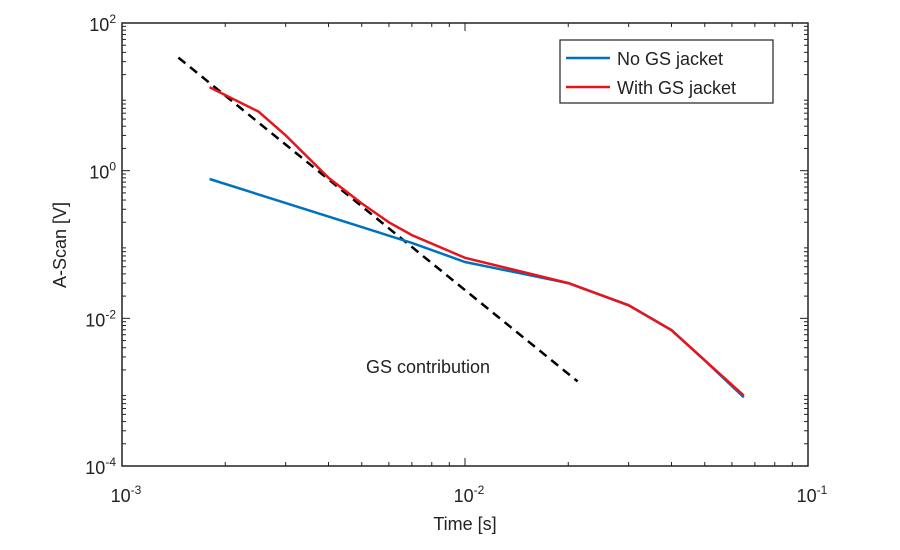 This screenshot has height=550, width=900. I want to click on legend-box, so click(666, 71).